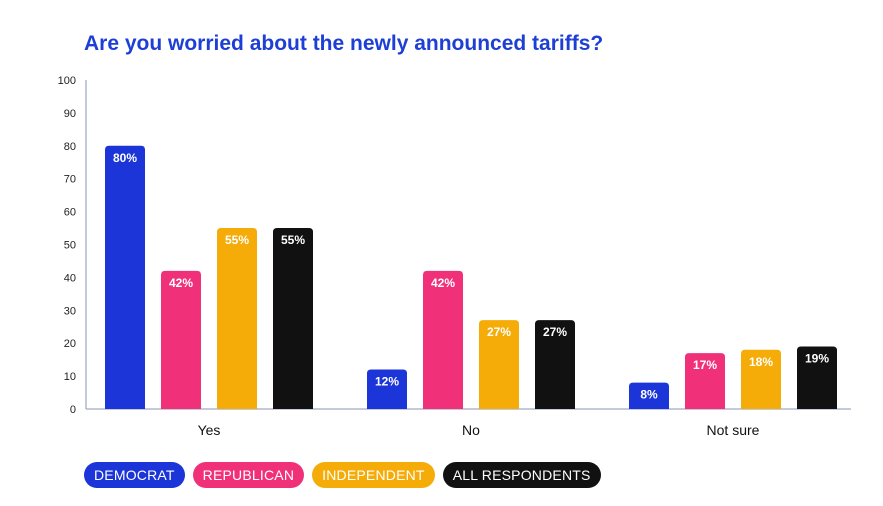  What do you see at coordinates (70, 213) in the screenshot?
I see `y-tick-label: 60` at bounding box center [70, 213].